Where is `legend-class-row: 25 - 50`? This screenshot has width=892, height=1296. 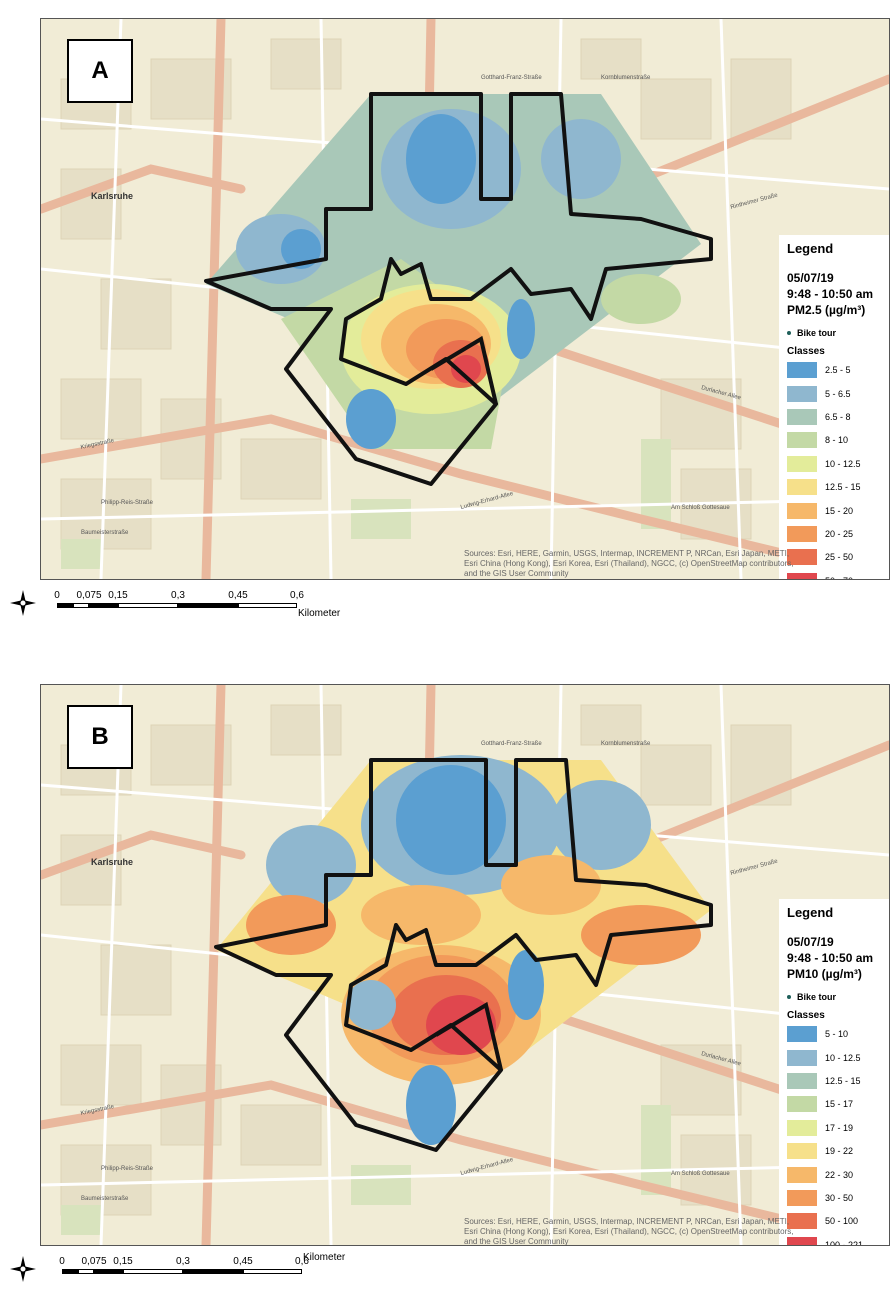 legend-class-row: 25 - 50 is located at coordinates (838, 557).